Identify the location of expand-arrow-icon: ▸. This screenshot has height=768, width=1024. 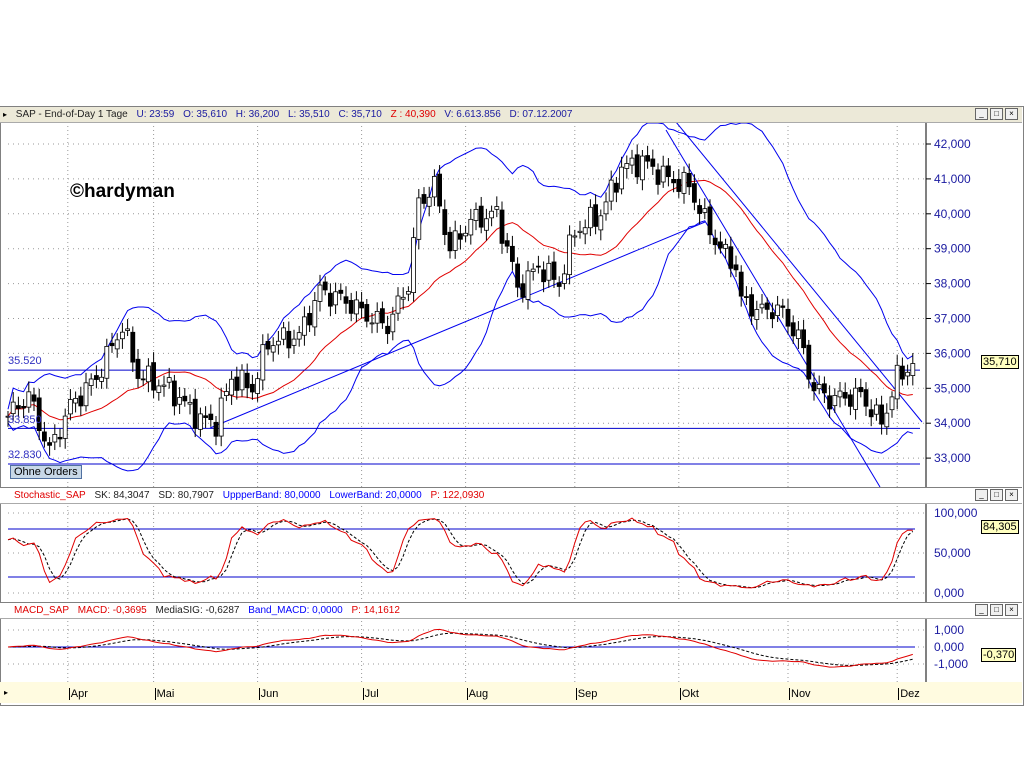
(5, 114).